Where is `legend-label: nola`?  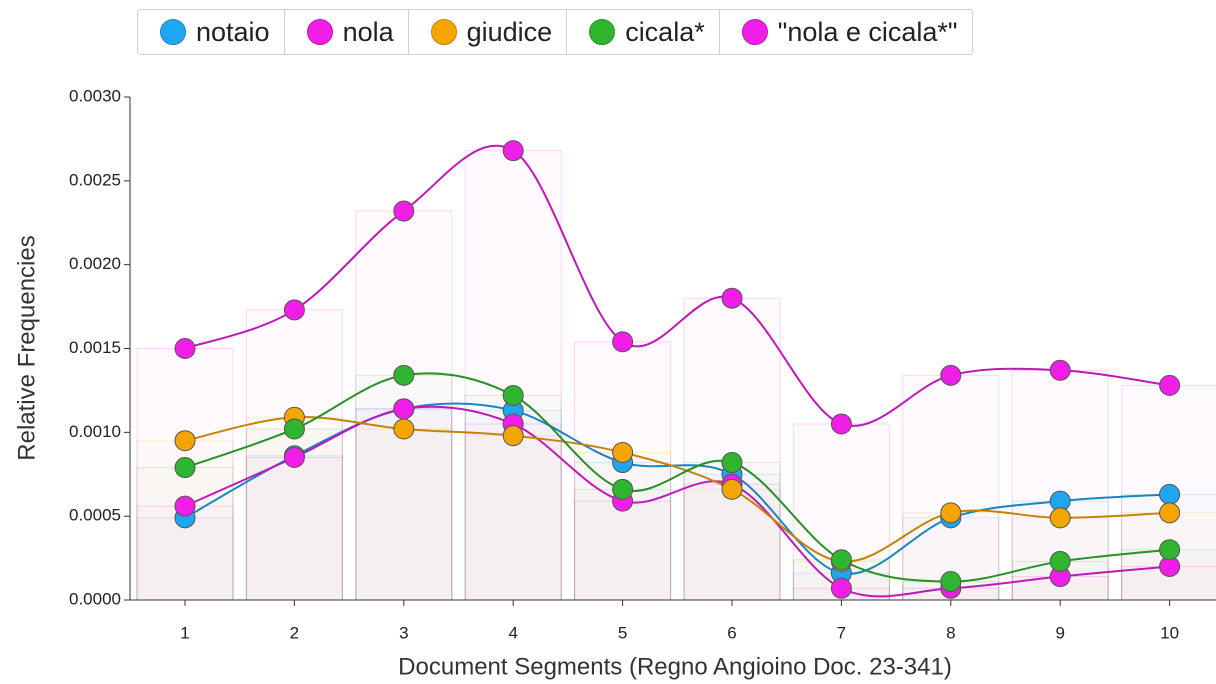
legend-label: nola is located at coordinates (368, 31).